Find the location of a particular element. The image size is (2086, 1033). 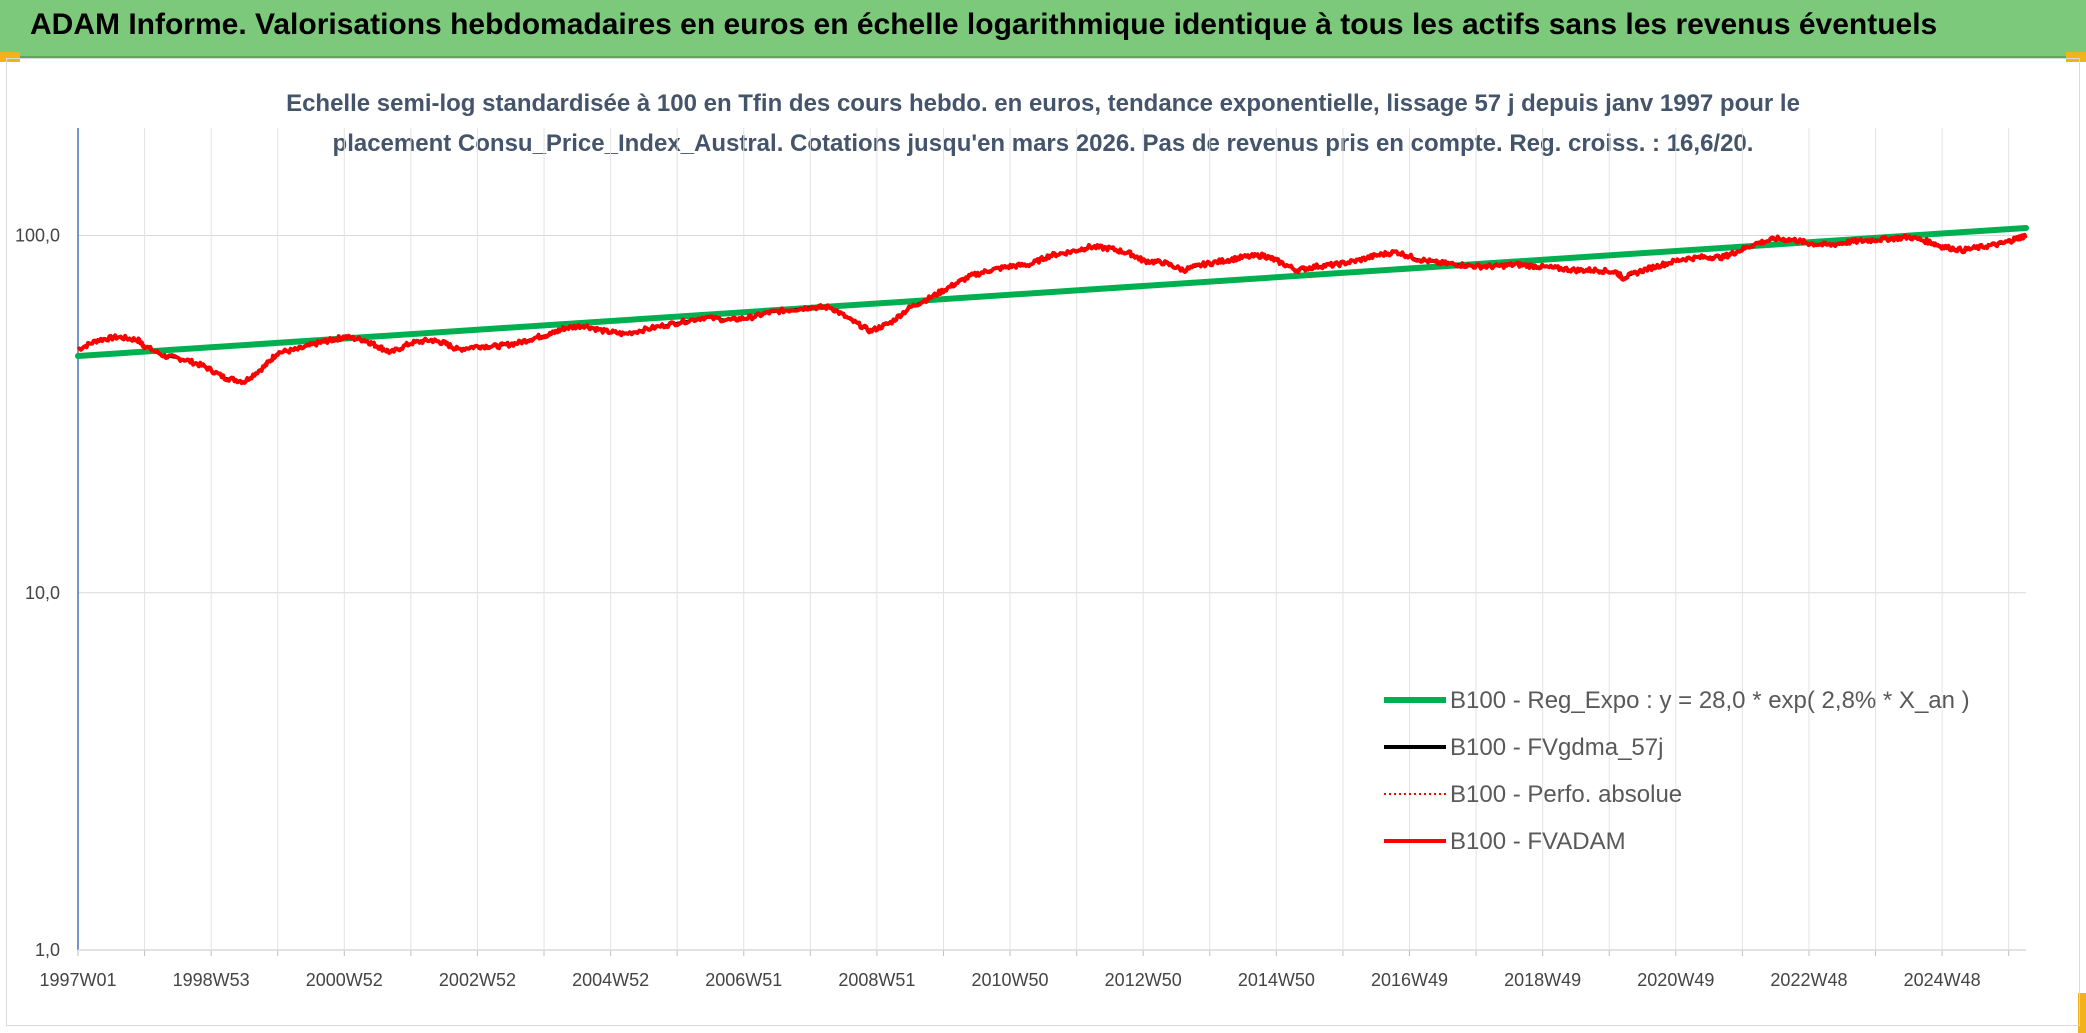

corner-mark-bottom-right is located at coordinates (2082, 1013).